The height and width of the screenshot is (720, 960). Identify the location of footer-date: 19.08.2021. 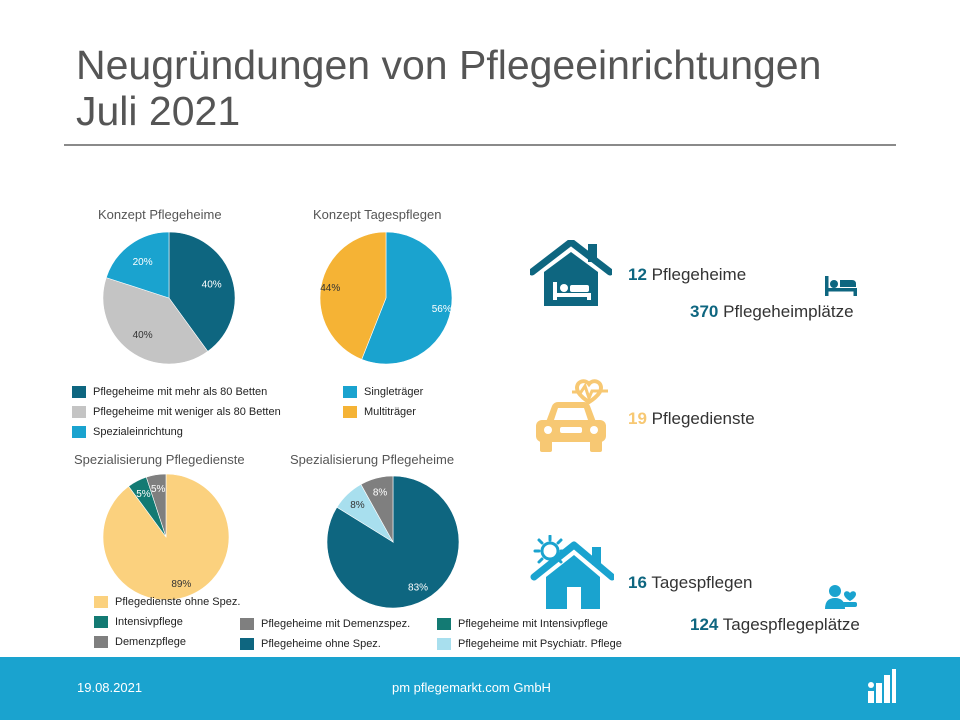
(110, 687).